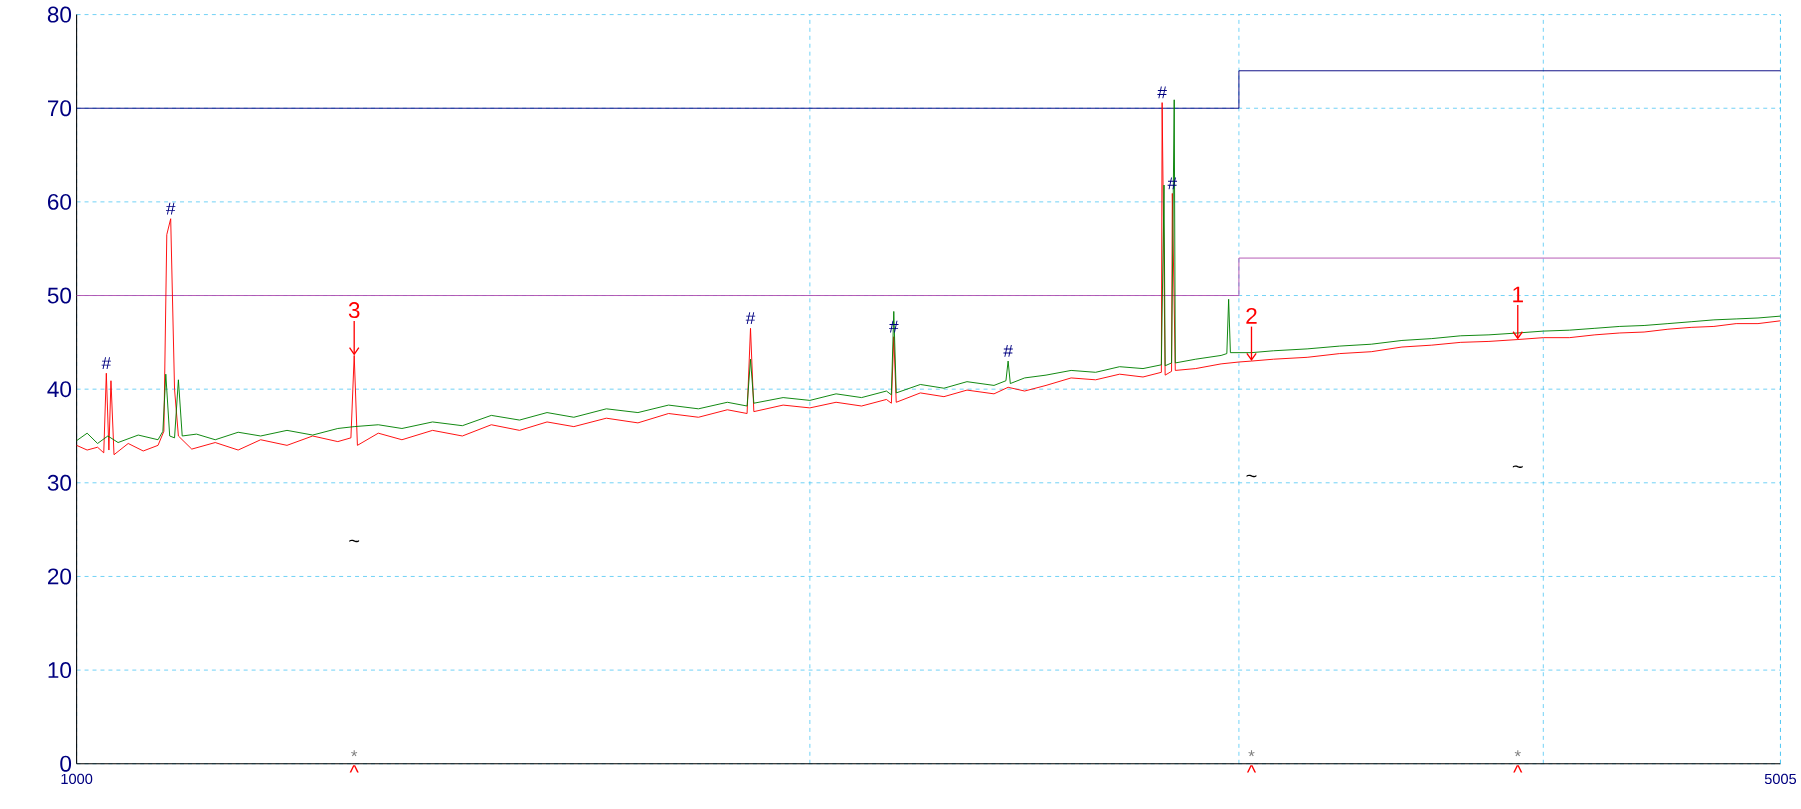 This screenshot has height=809, width=1801. I want to click on y-tick-label: 20, so click(60, 576).